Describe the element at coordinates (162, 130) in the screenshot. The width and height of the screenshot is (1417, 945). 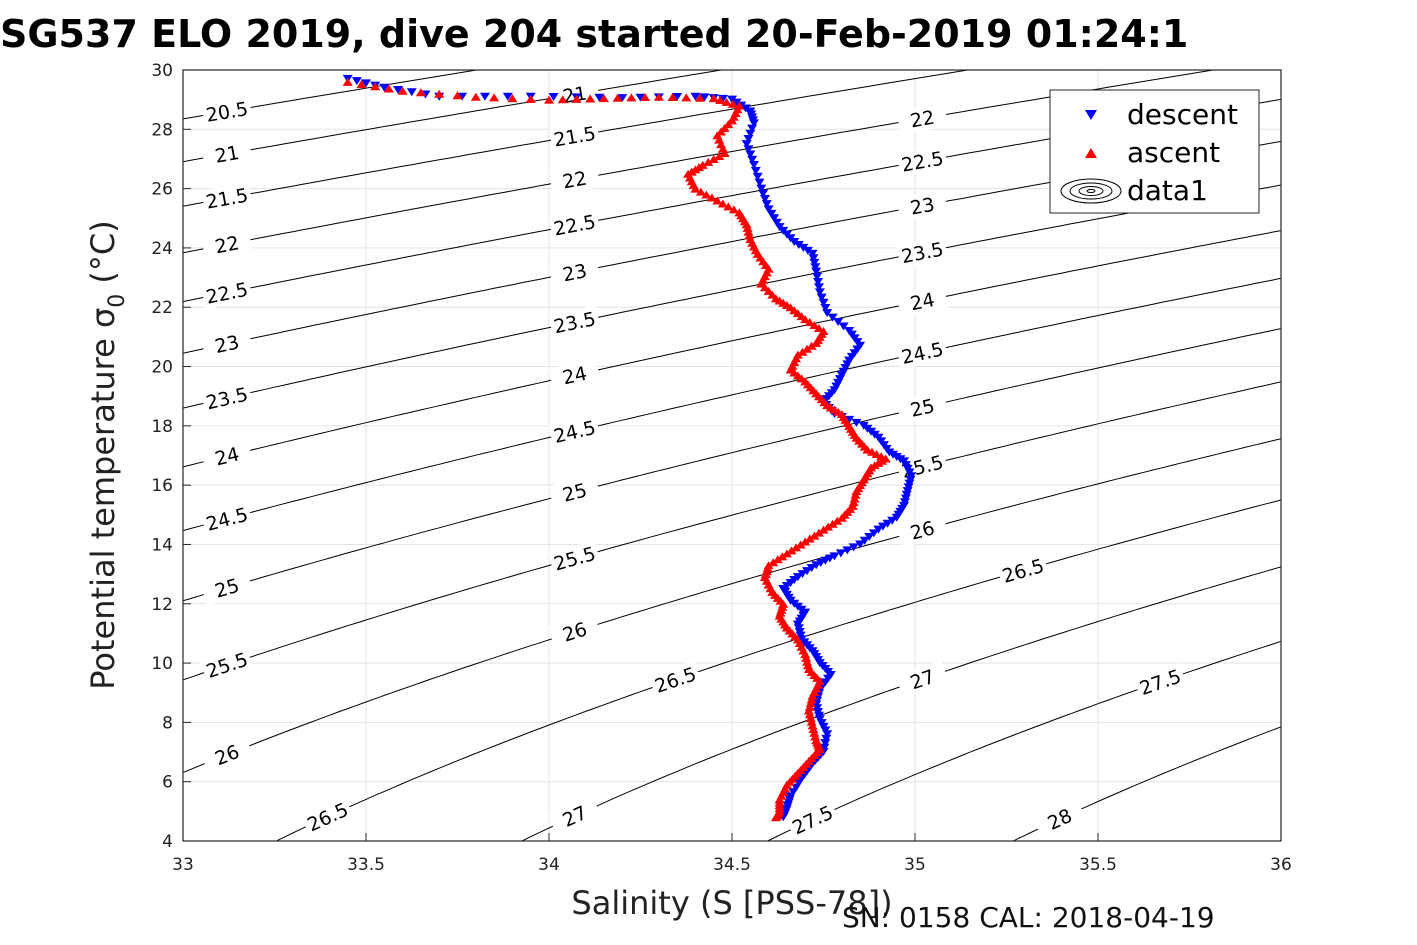
I see `y-tick-label: 28` at that location.